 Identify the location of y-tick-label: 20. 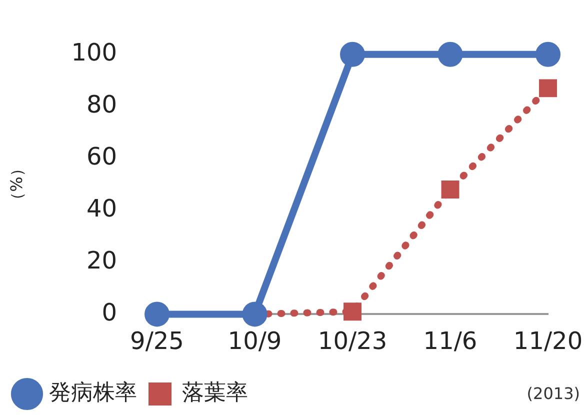
(102, 260).